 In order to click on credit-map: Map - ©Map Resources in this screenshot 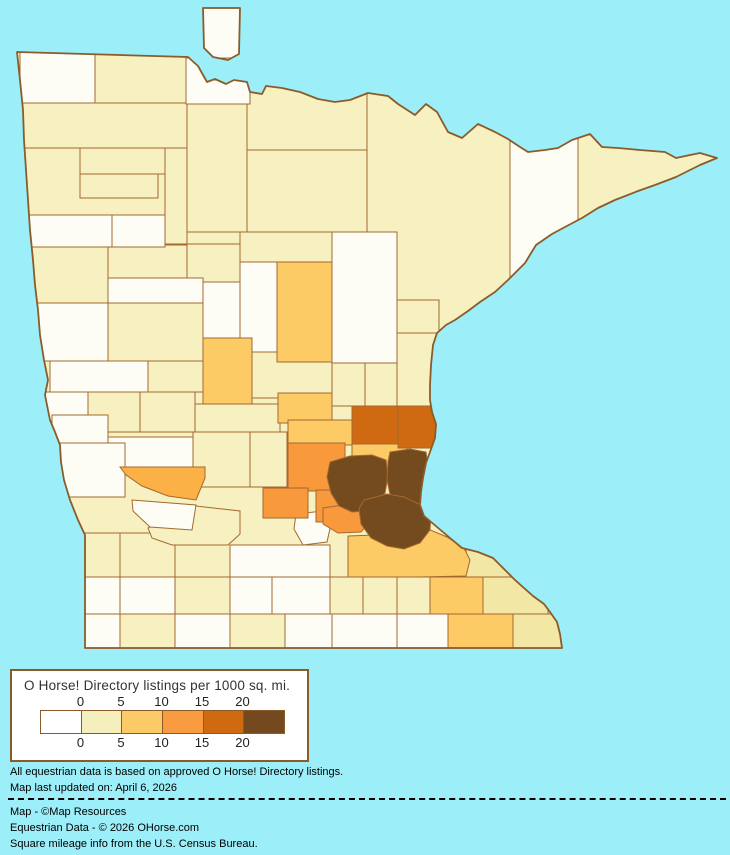, I will do `click(68, 812)`.